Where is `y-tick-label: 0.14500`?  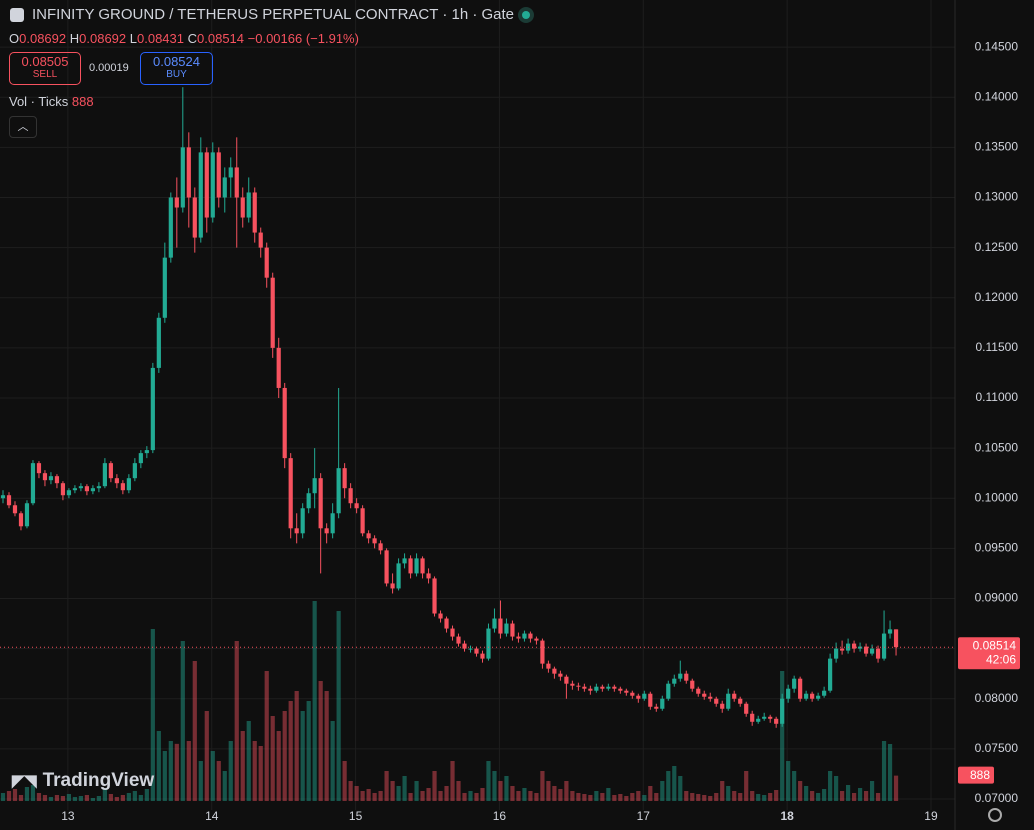 y-tick-label: 0.14500 is located at coordinates (997, 46).